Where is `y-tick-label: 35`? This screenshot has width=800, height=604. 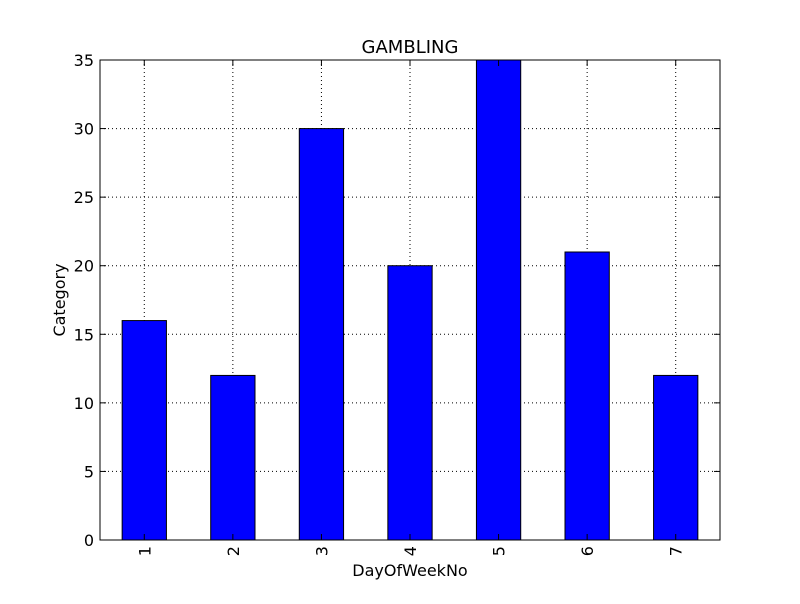 y-tick-label: 35 is located at coordinates (84, 60).